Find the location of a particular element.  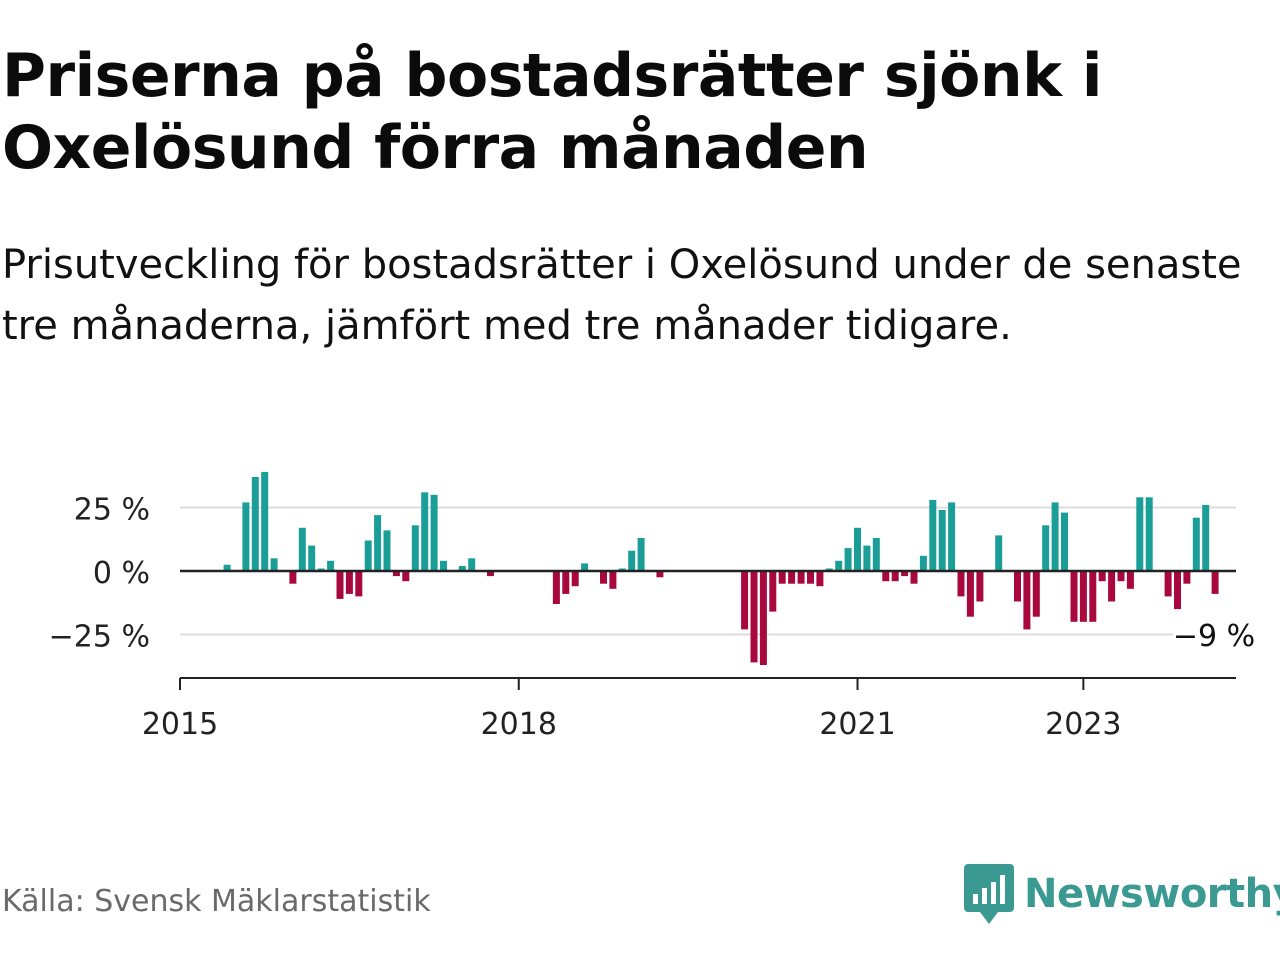

grid-lines is located at coordinates (708, 571).